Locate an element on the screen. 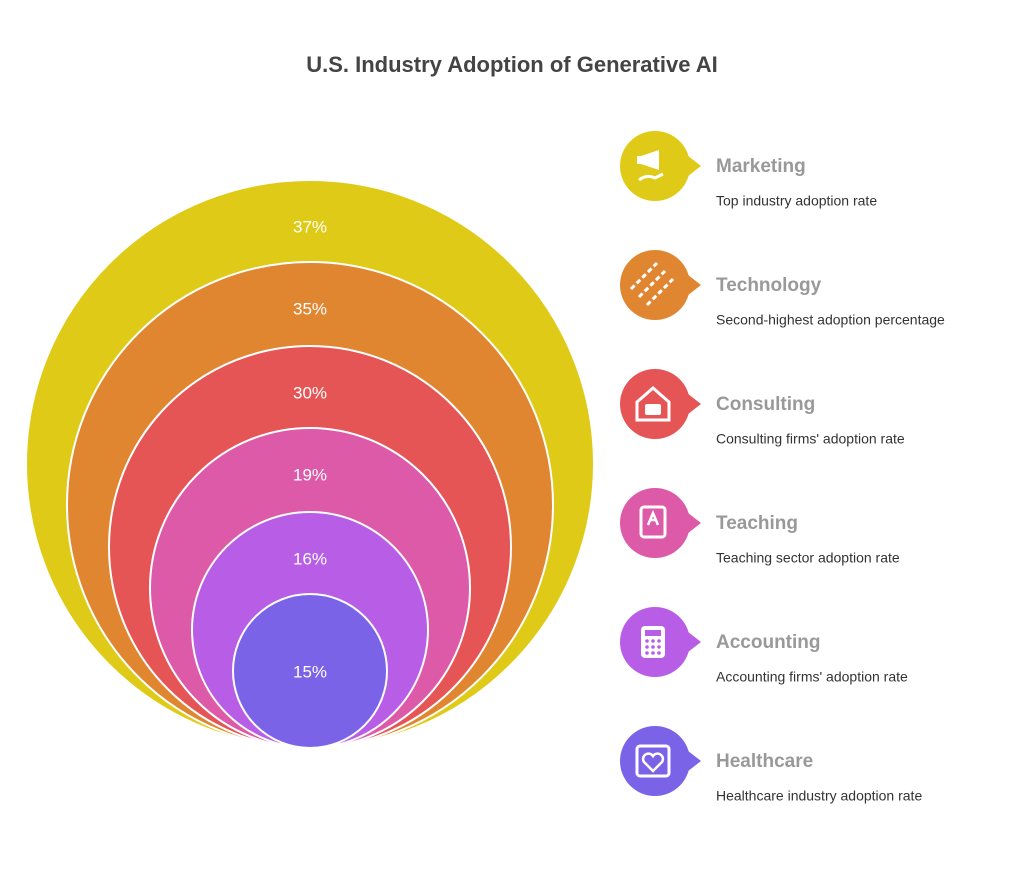  item-description: Teaching sector adoption rate is located at coordinates (808, 558).